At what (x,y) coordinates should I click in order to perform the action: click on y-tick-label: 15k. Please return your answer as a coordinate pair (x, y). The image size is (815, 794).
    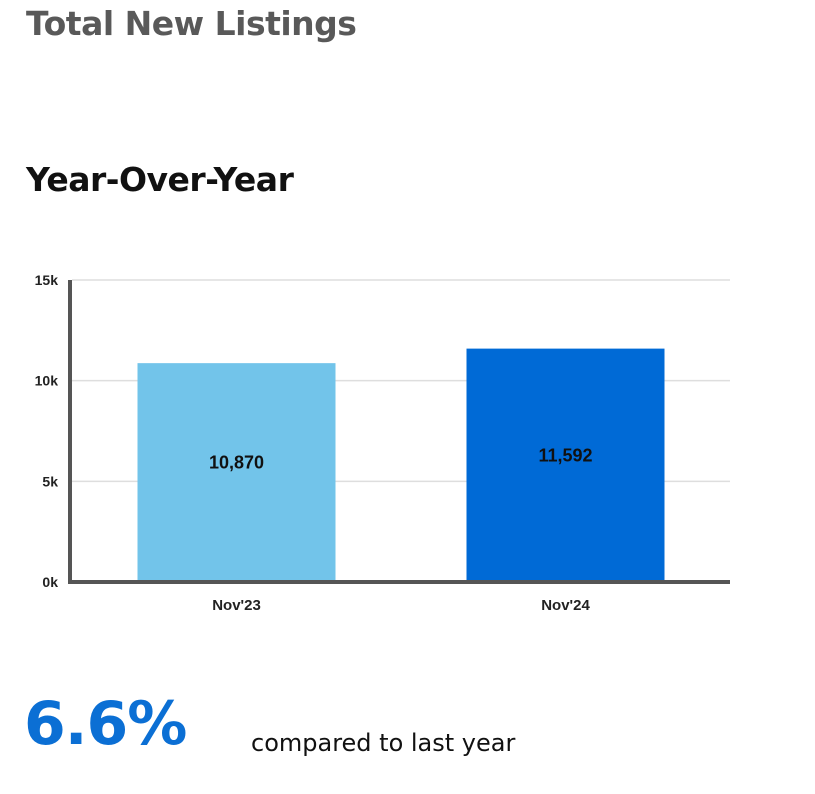
    Looking at the image, I should click on (47, 280).